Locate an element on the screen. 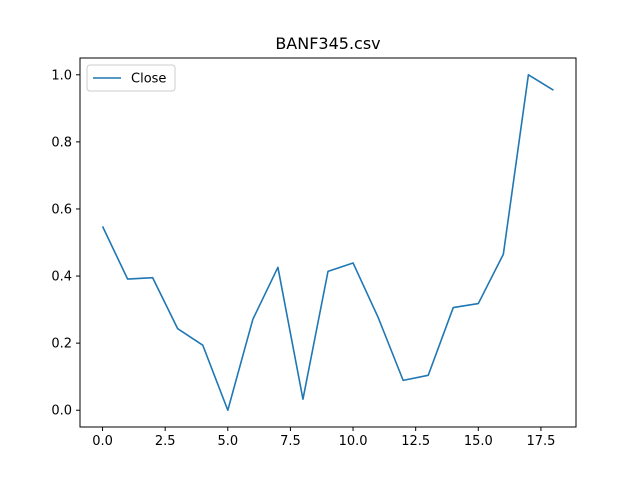  y-tick-label: 0.2 is located at coordinates (61, 344).